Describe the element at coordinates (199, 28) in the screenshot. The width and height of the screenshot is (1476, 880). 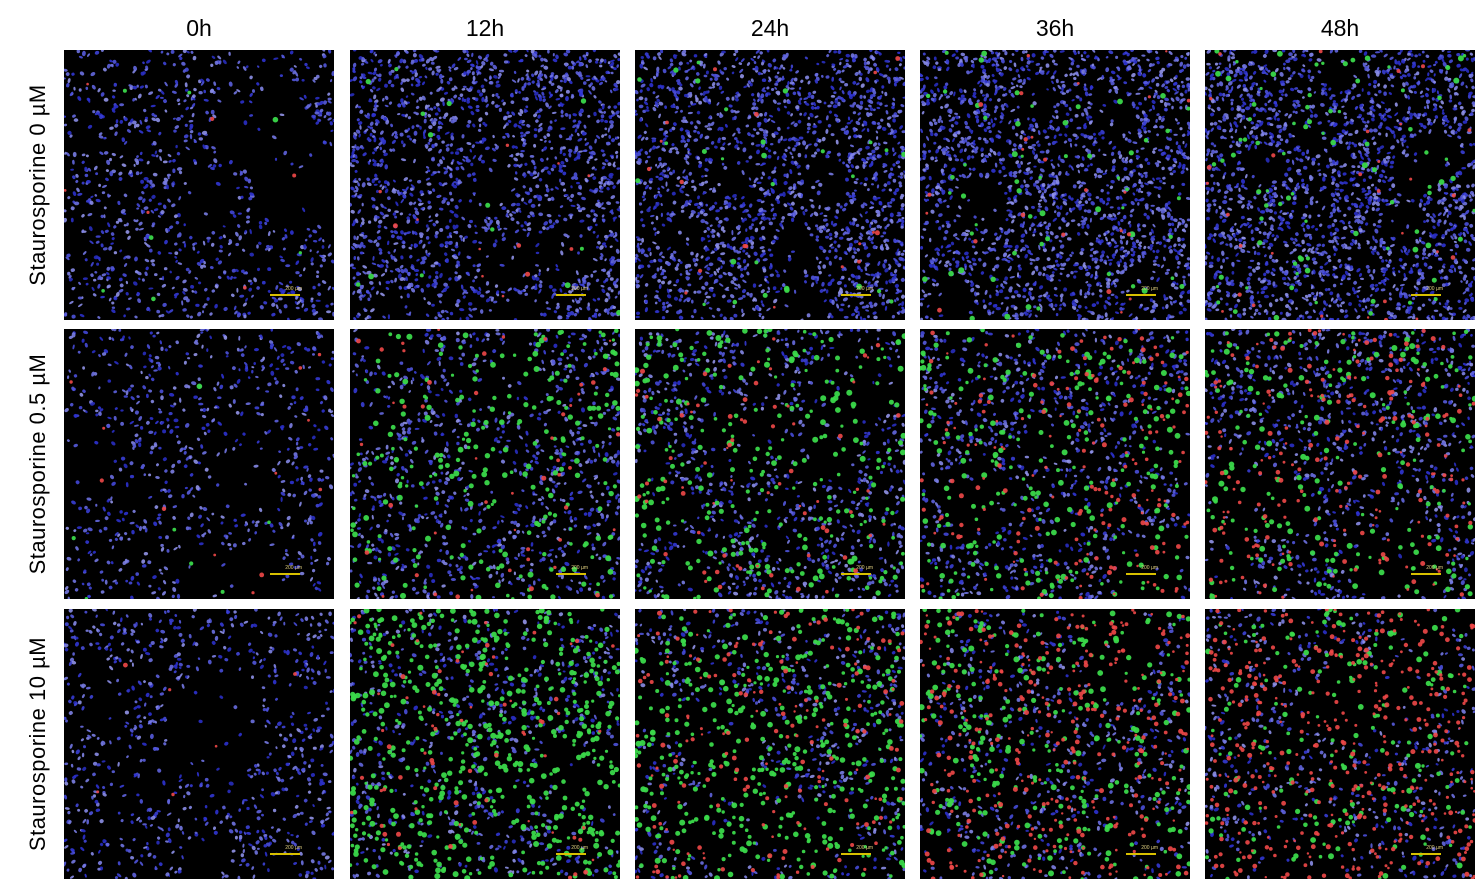
I see `column-header-0h: 0h` at that location.